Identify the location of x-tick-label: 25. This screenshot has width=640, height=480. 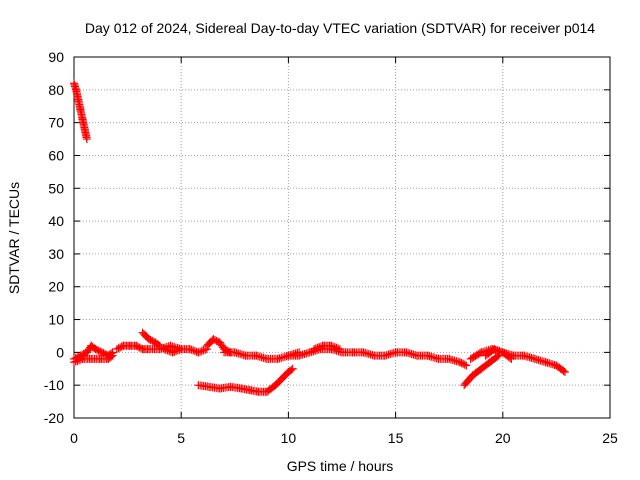
(610, 438).